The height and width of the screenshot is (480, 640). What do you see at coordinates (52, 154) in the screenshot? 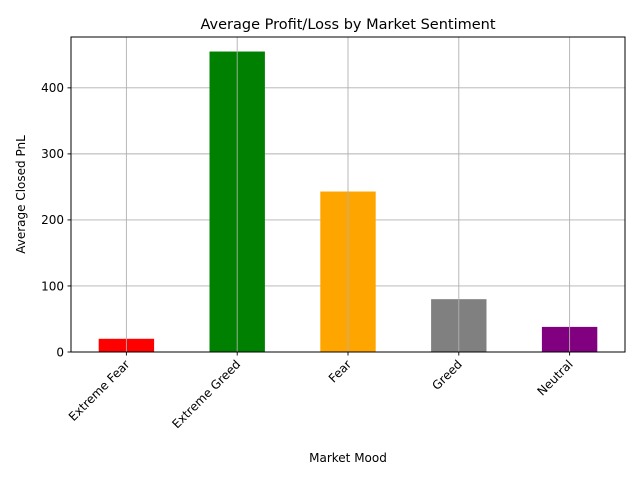
I see `y-tick-label: 300` at bounding box center [52, 154].